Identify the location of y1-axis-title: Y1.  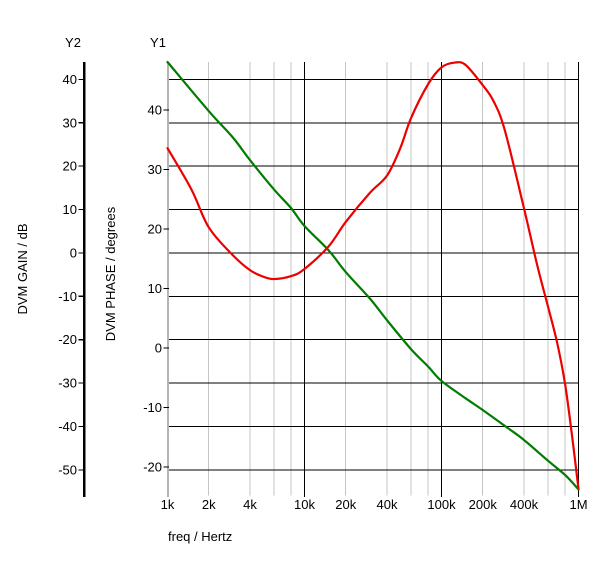
(158, 42).